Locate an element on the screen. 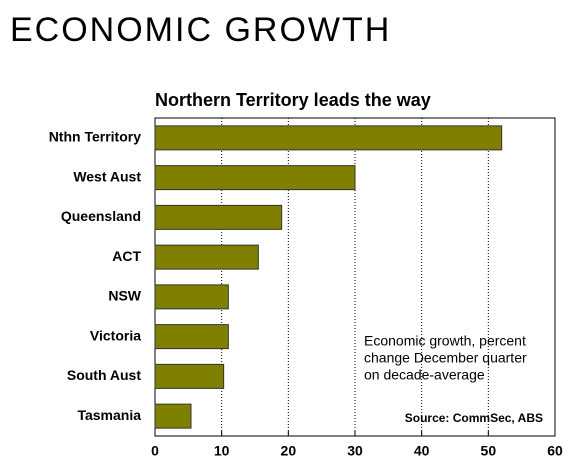  x-tick-label: 0 is located at coordinates (155, 451).